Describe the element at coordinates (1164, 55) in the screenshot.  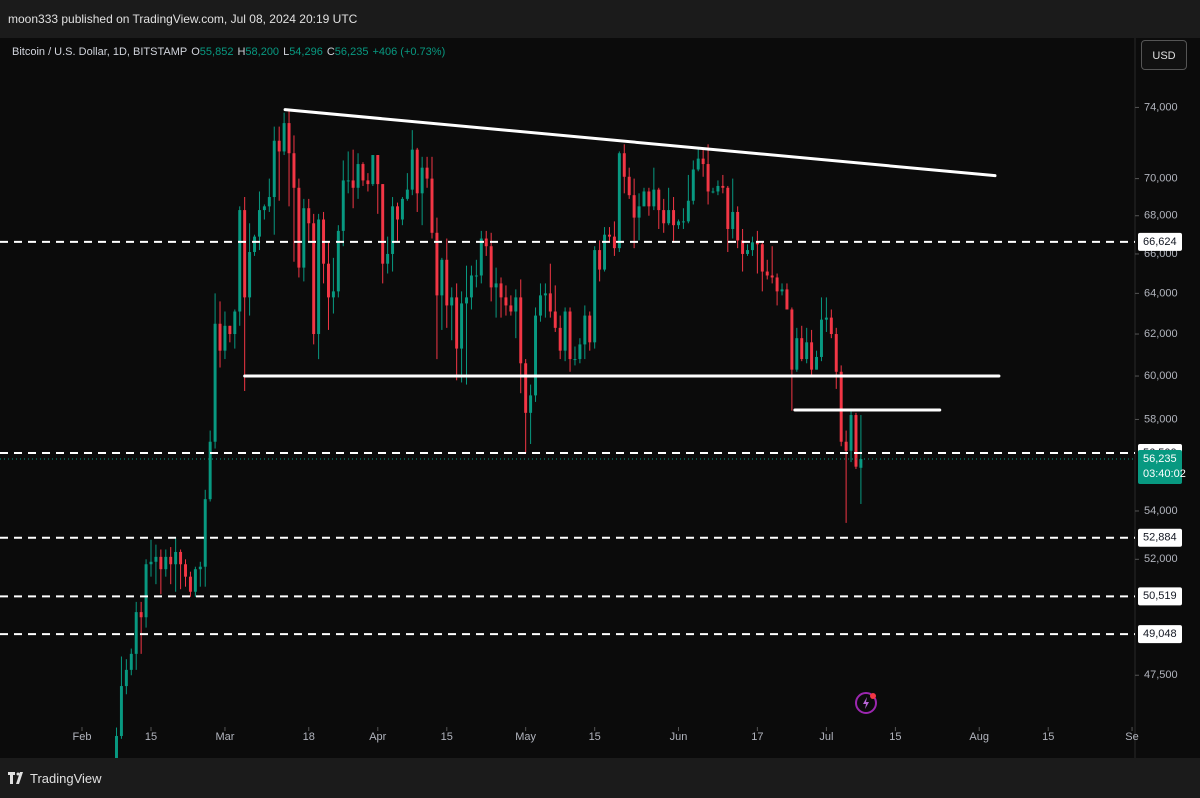
I see `currency-button: USD` at that location.